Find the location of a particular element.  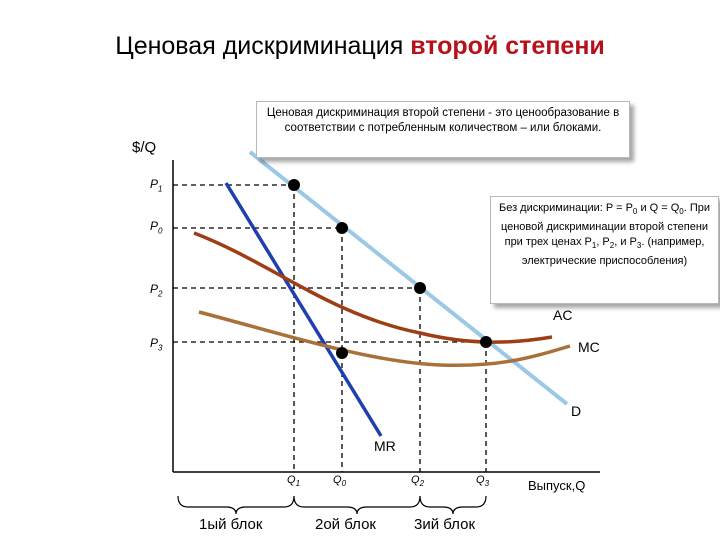

title-accent: второй степени is located at coordinates (507, 46).